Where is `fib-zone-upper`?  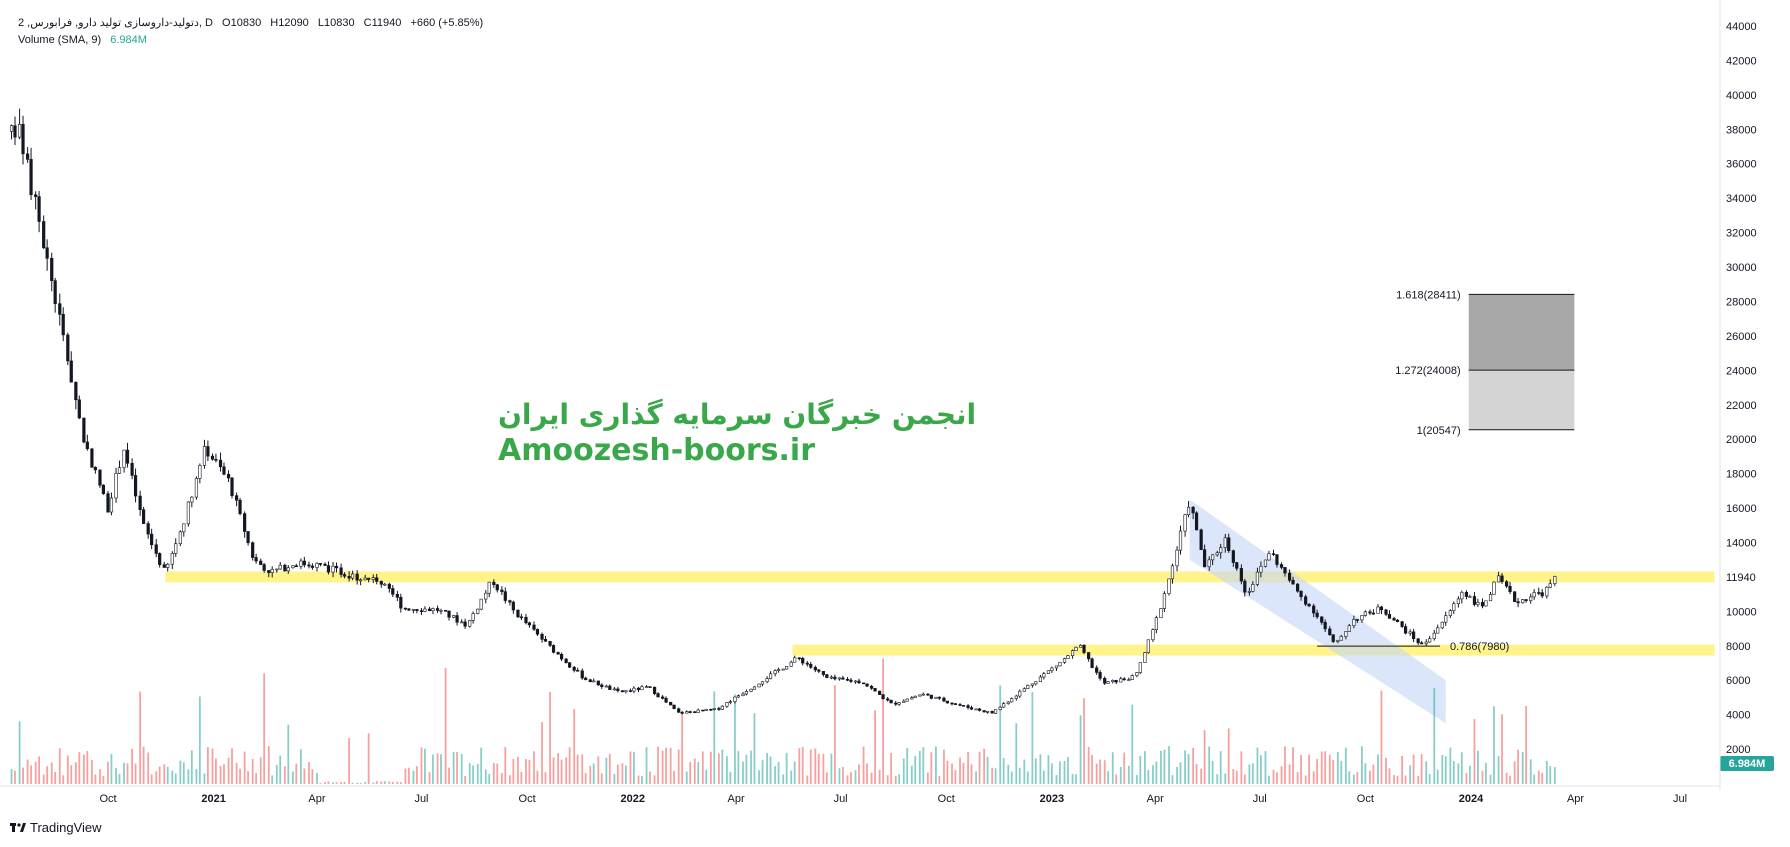
fib-zone-upper is located at coordinates (1521, 332).